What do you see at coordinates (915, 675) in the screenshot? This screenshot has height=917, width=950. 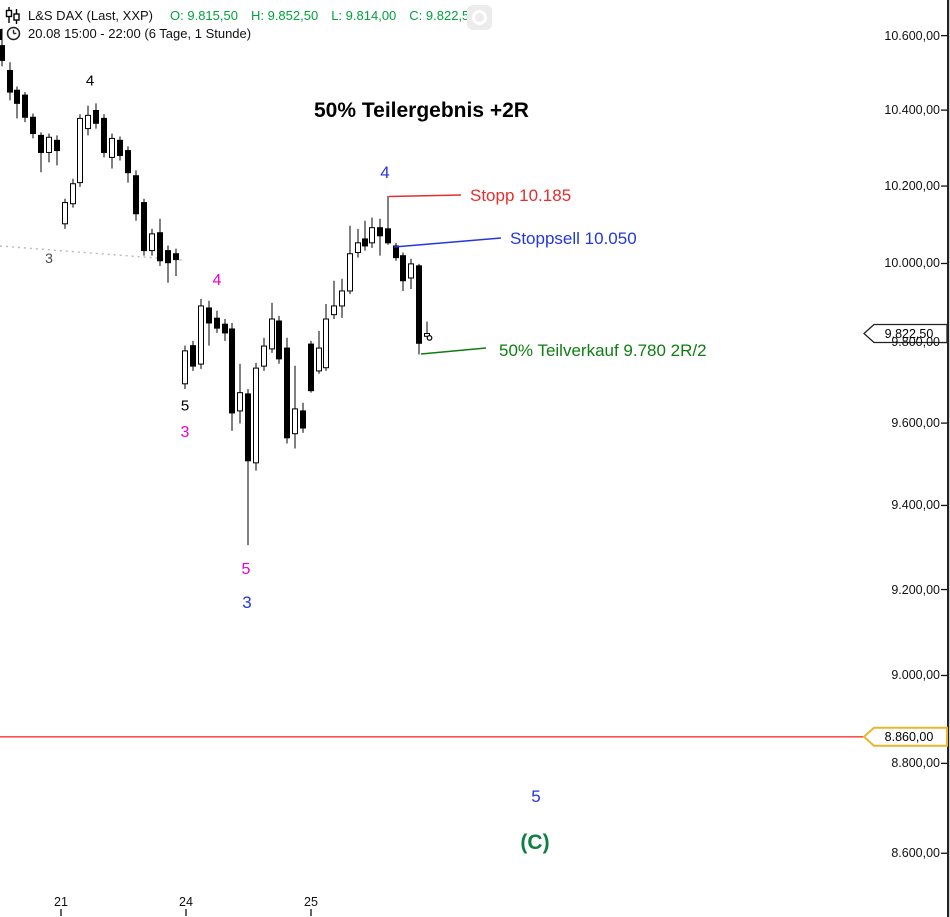 I see `y-axis-label: 9.000,00` at bounding box center [915, 675].